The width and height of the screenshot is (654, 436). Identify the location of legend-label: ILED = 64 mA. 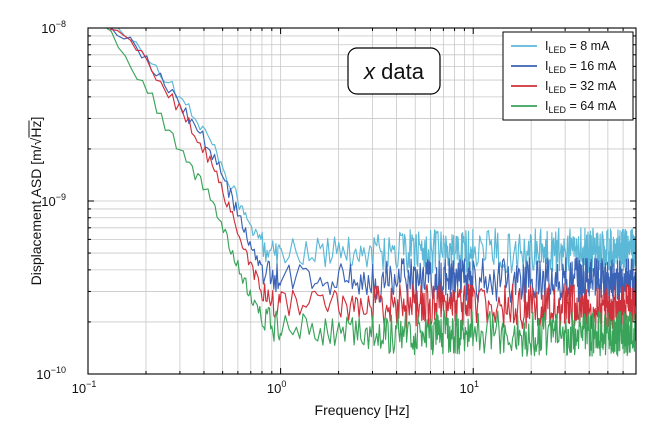
(581, 107).